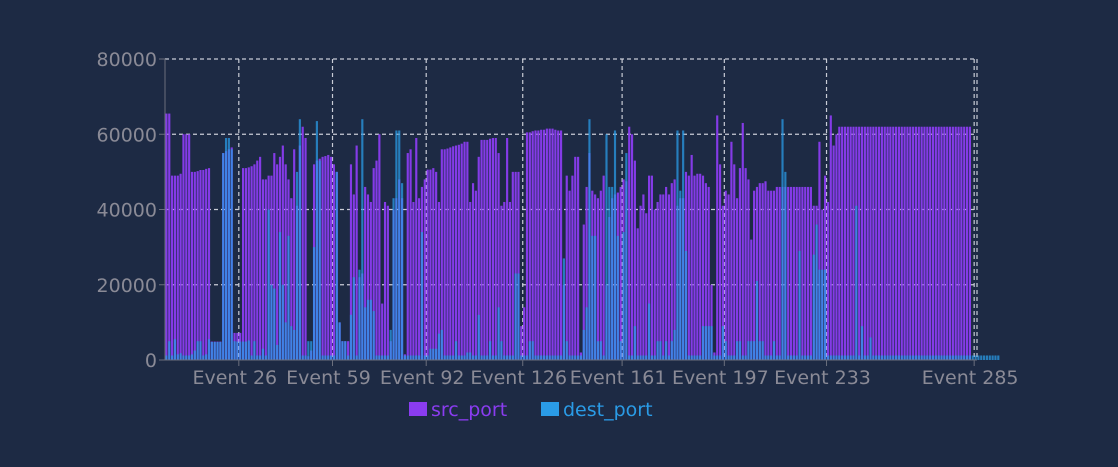 The width and height of the screenshot is (1118, 467). What do you see at coordinates (597, 410) in the screenshot?
I see `legend-item-dest-port: dest_port` at bounding box center [597, 410].